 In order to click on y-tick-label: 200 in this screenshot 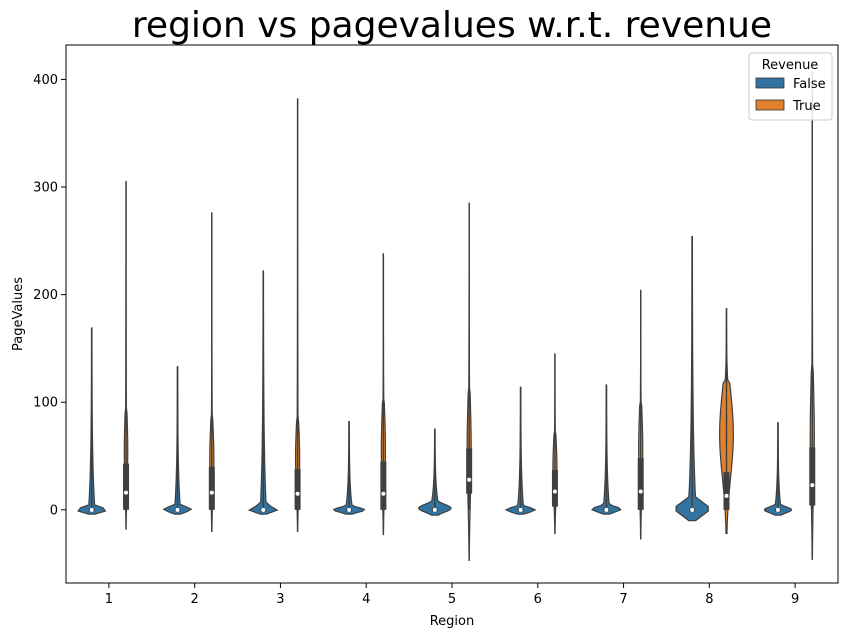, I will do `click(45, 295)`.